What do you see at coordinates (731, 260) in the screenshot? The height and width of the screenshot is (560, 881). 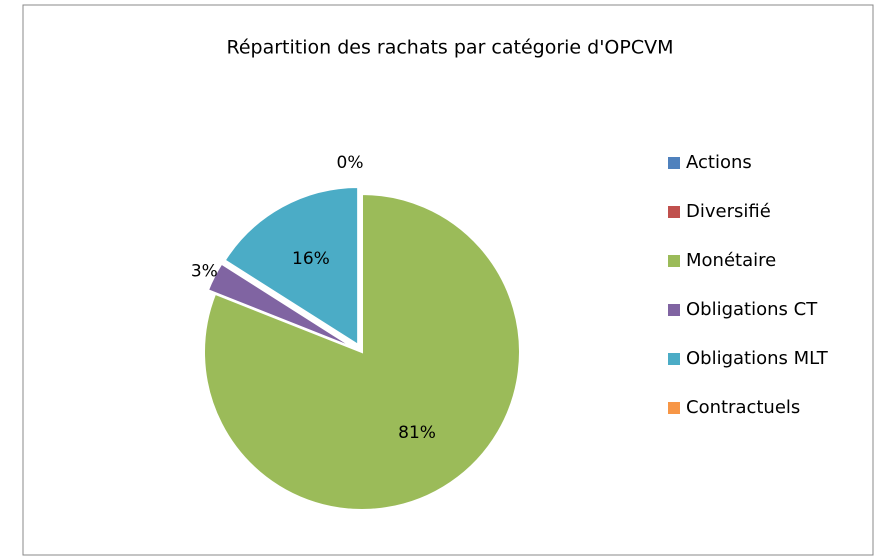 I see `legend-label: Monétaire` at bounding box center [731, 260].